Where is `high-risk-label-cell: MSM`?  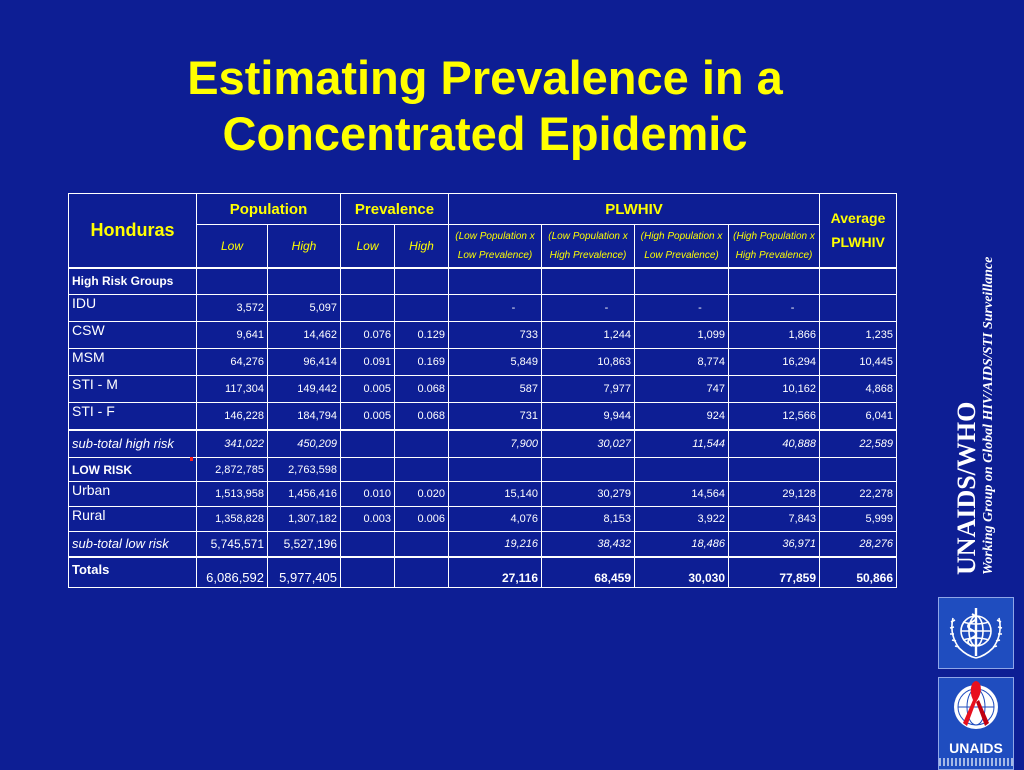
high-risk-label-cell: MSM is located at coordinates (132, 362).